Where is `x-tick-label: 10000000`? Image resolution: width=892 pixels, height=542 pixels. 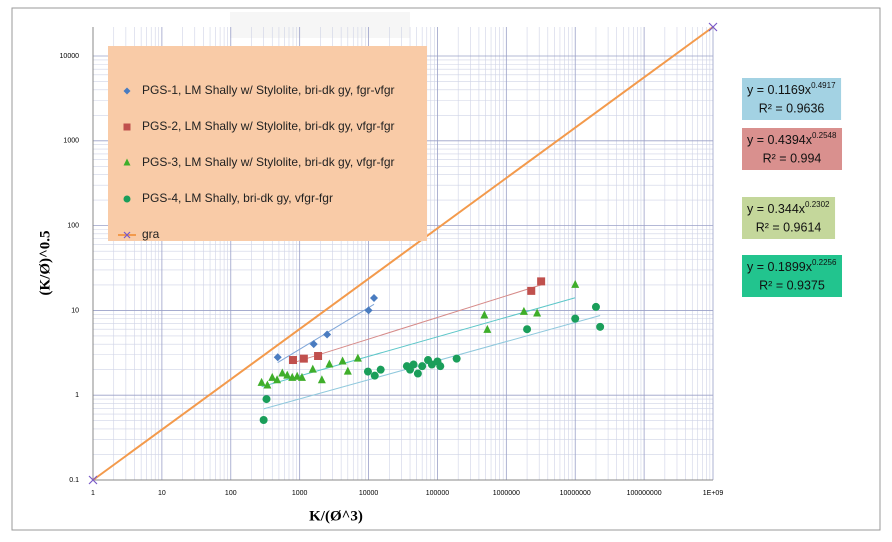 x-tick-label: 10000000 is located at coordinates (575, 493).